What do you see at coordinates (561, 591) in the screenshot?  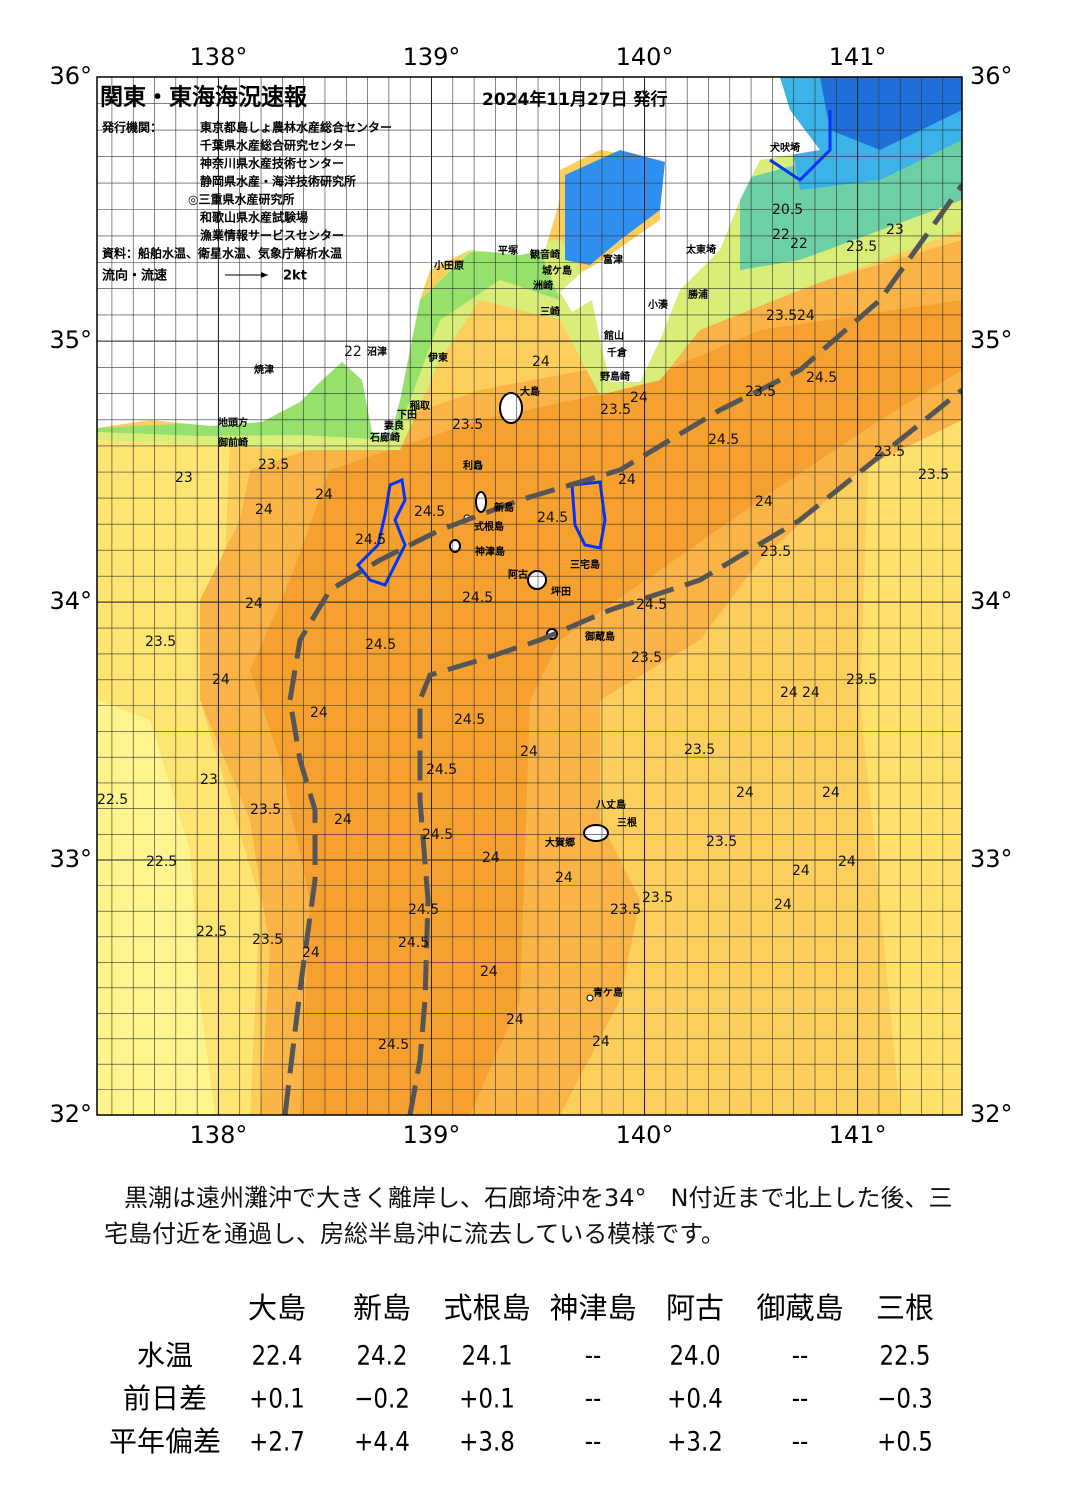 I see `place-name: 坪田` at bounding box center [561, 591].